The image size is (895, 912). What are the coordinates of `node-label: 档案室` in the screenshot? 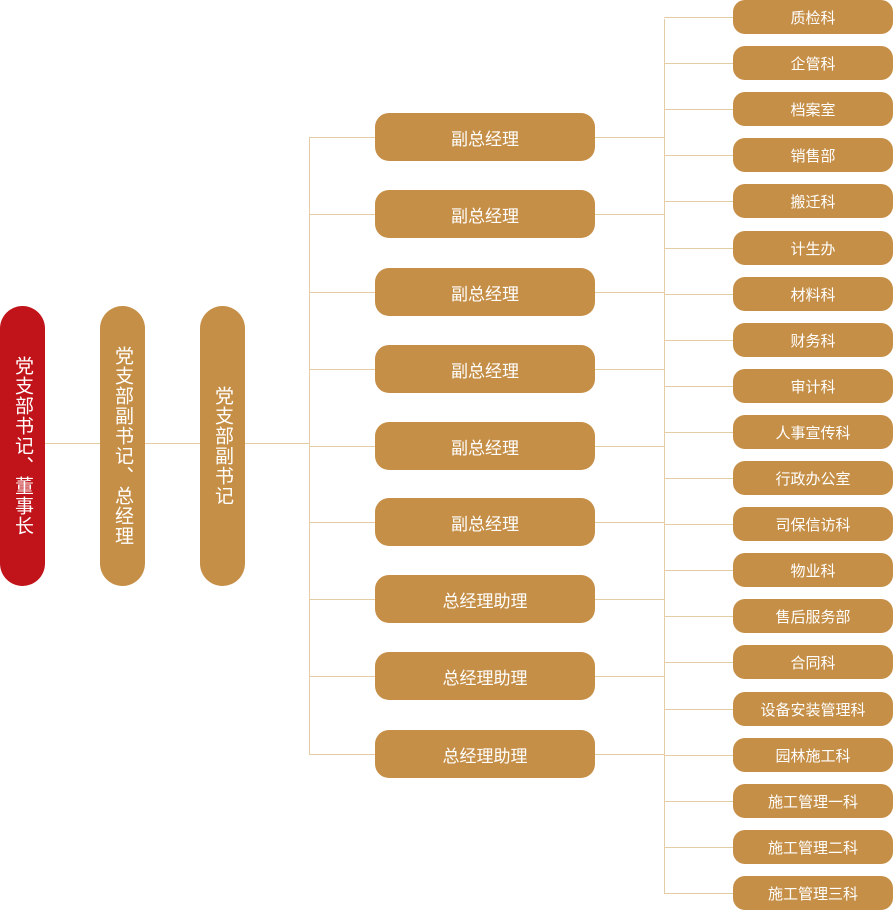 It's located at (813, 109).